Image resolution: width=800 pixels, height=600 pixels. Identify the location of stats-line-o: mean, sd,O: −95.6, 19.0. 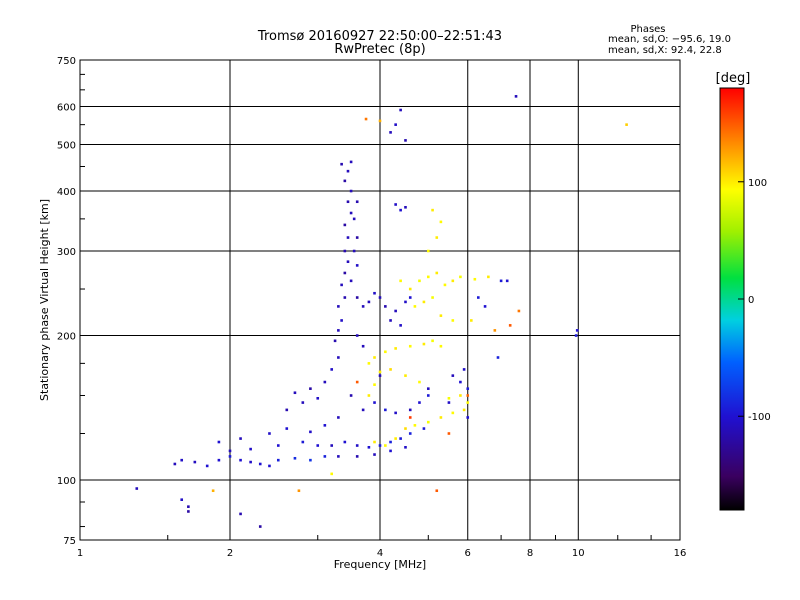
(669, 39).